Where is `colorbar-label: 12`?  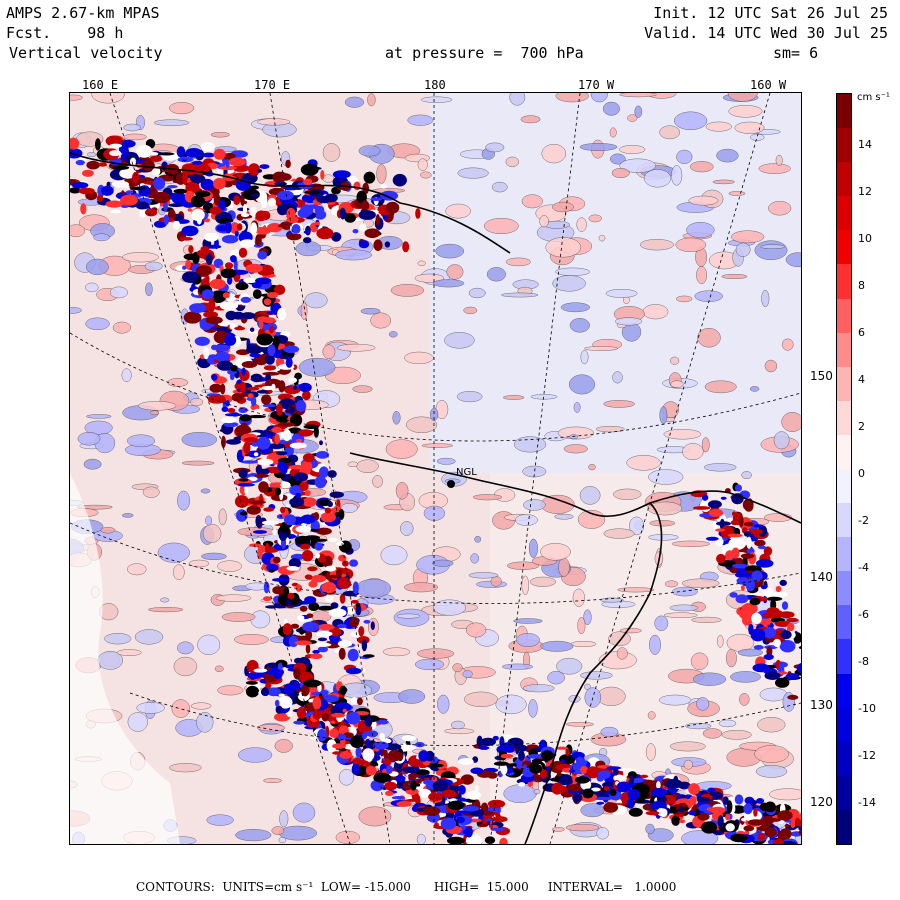
colorbar-label: 12 is located at coordinates (865, 191).